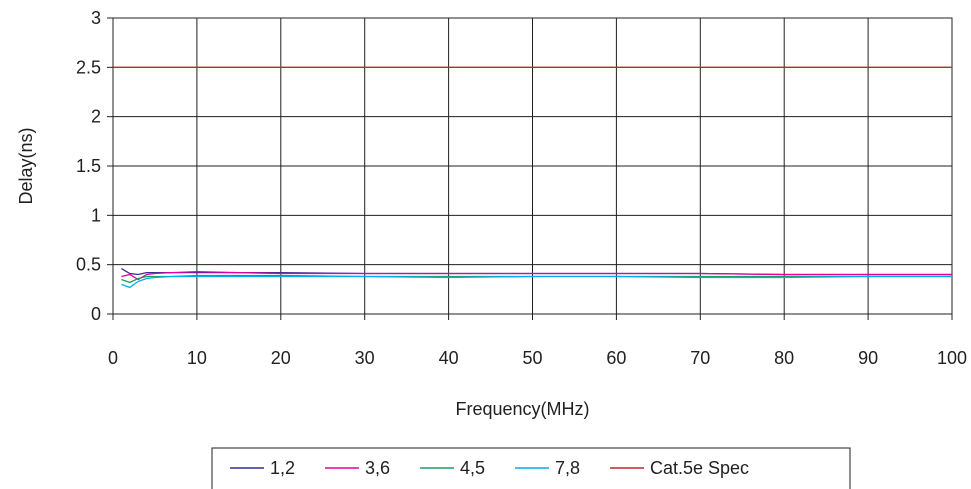  What do you see at coordinates (699, 468) in the screenshot?
I see `legend-label: Cat.5e Spec` at bounding box center [699, 468].